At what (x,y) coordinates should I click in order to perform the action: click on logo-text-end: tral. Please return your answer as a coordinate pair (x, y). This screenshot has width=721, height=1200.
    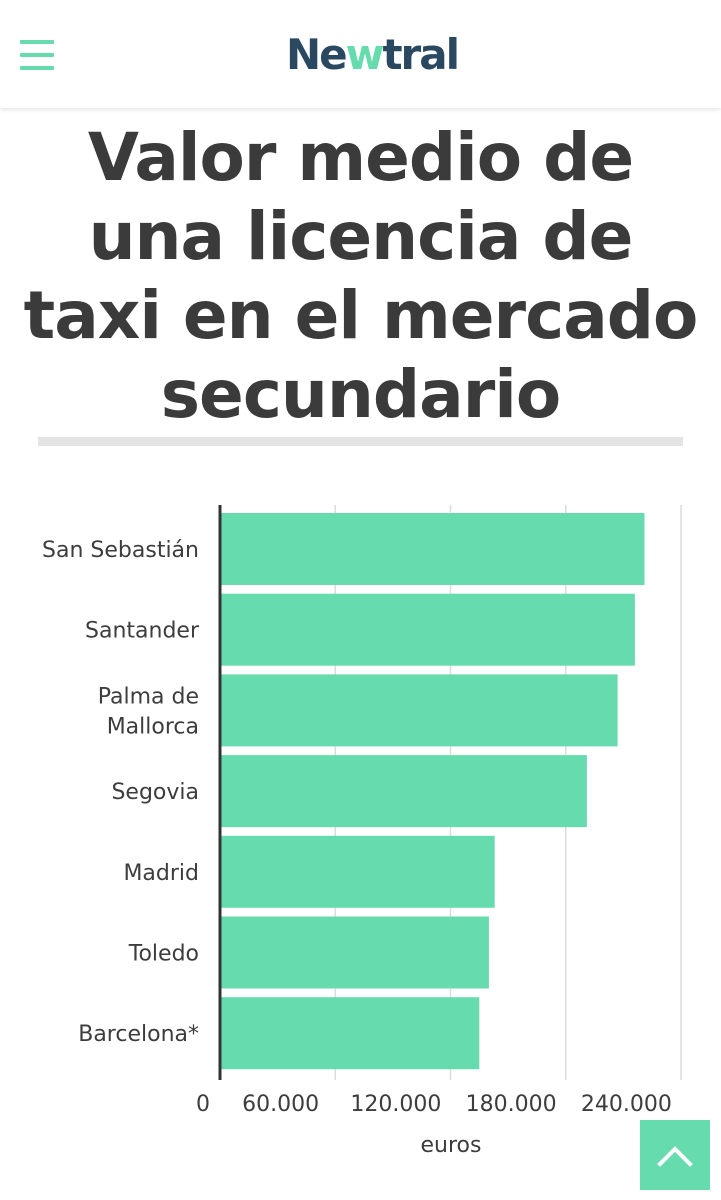
    Looking at the image, I should click on (421, 54).